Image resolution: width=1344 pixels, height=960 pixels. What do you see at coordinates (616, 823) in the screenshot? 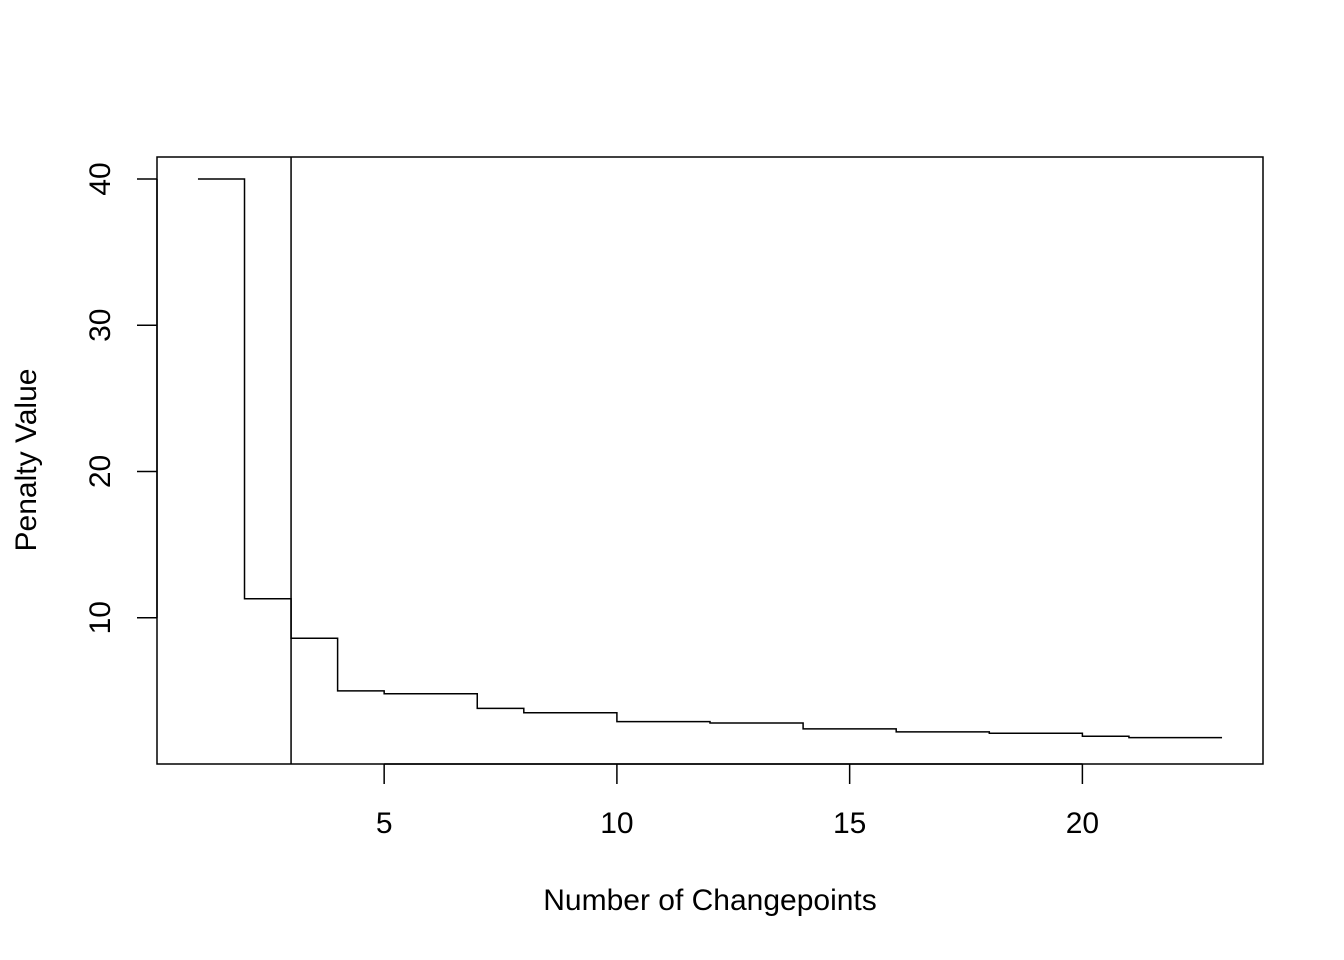
I see `x-tick-label: 10` at bounding box center [616, 823].